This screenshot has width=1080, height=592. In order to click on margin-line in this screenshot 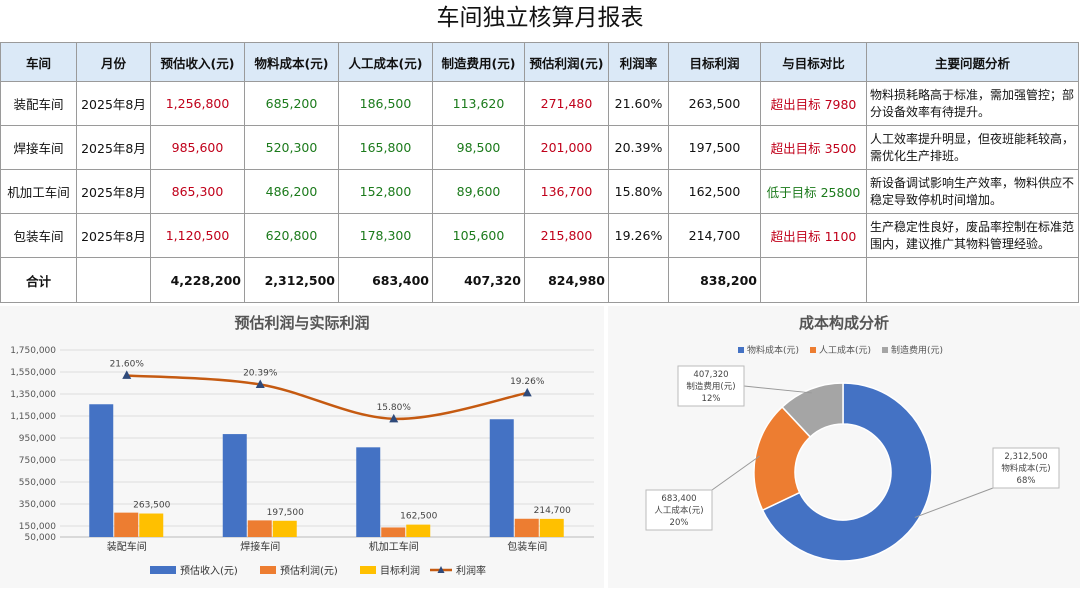, I will do `click(327, 397)`.